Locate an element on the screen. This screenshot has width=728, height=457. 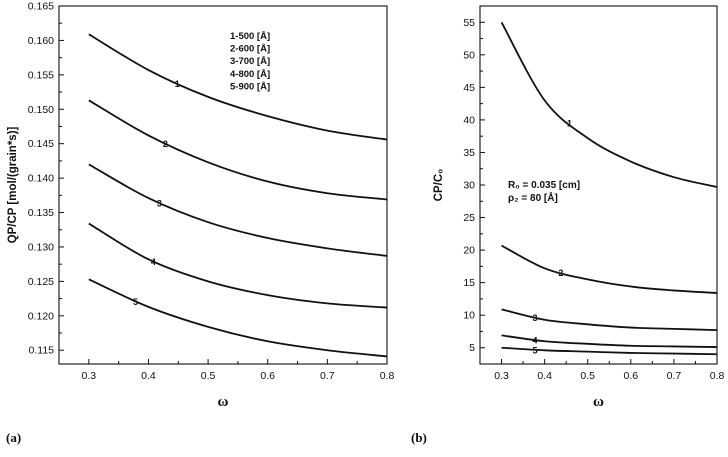
y-tick-label: 0.115 is located at coordinates (42, 351).